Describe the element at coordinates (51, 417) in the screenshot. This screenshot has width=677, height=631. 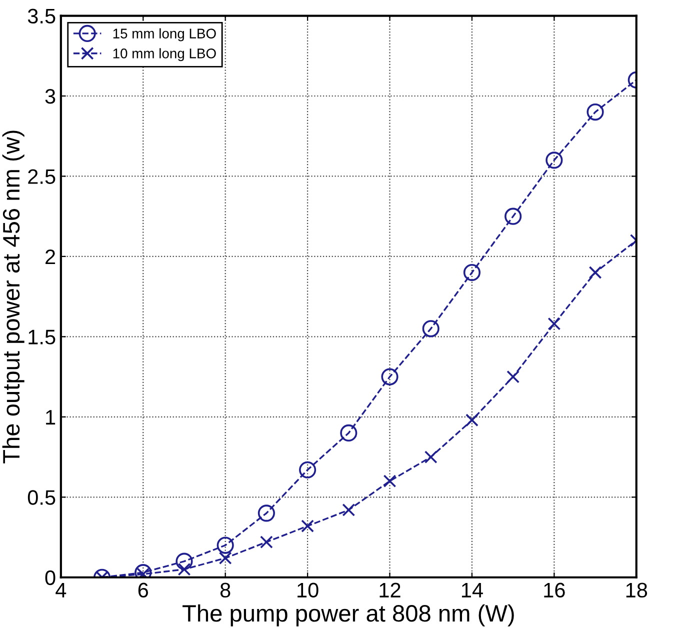
I see `y-tick-label: 1` at that location.